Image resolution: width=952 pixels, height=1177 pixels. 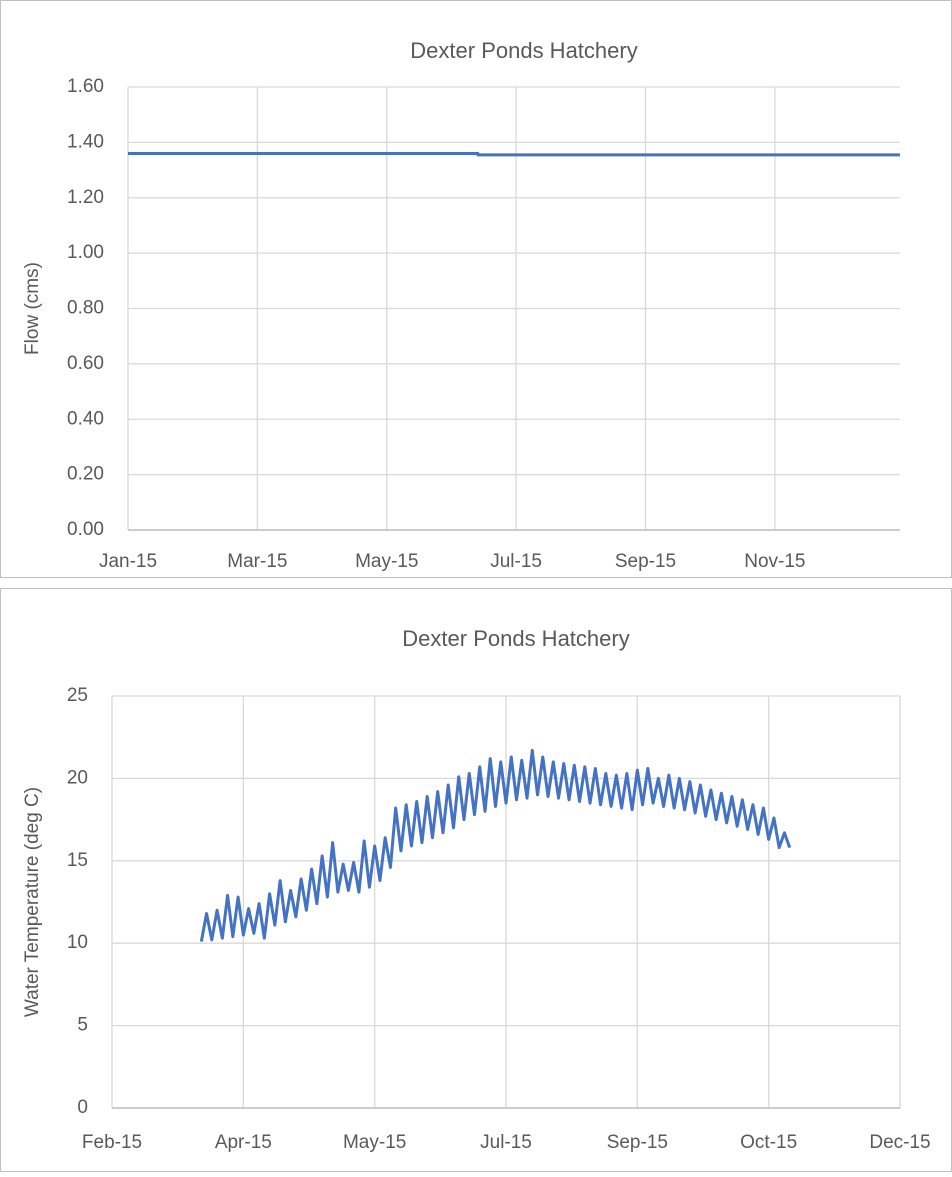 I want to click on x-tick-label: Feb-15, so click(x=112, y=1142).